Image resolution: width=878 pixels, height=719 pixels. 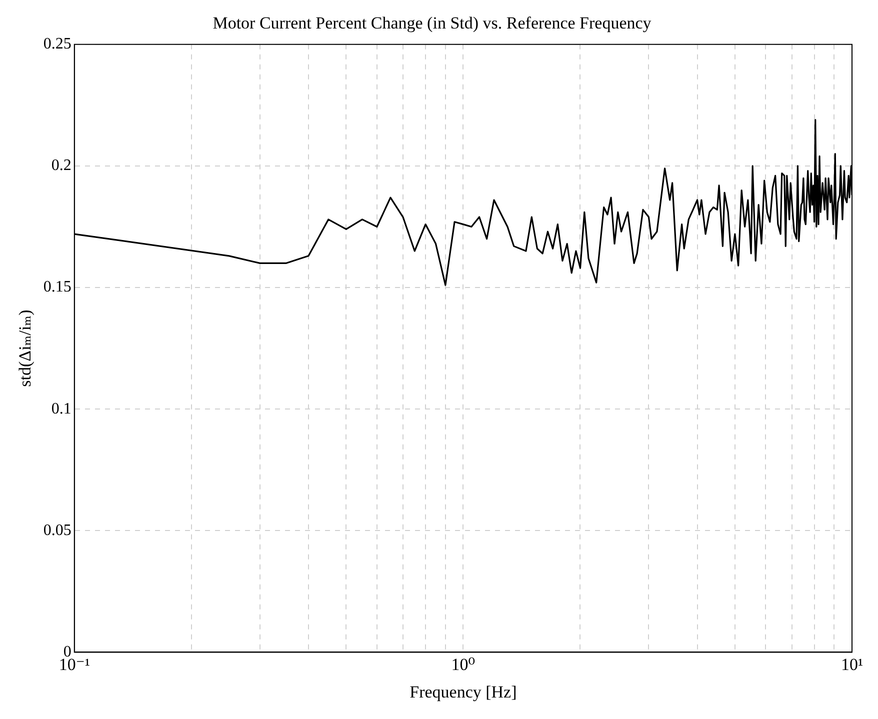 What do you see at coordinates (61, 165) in the screenshot?
I see `y-tick-label: 0.2` at bounding box center [61, 165].